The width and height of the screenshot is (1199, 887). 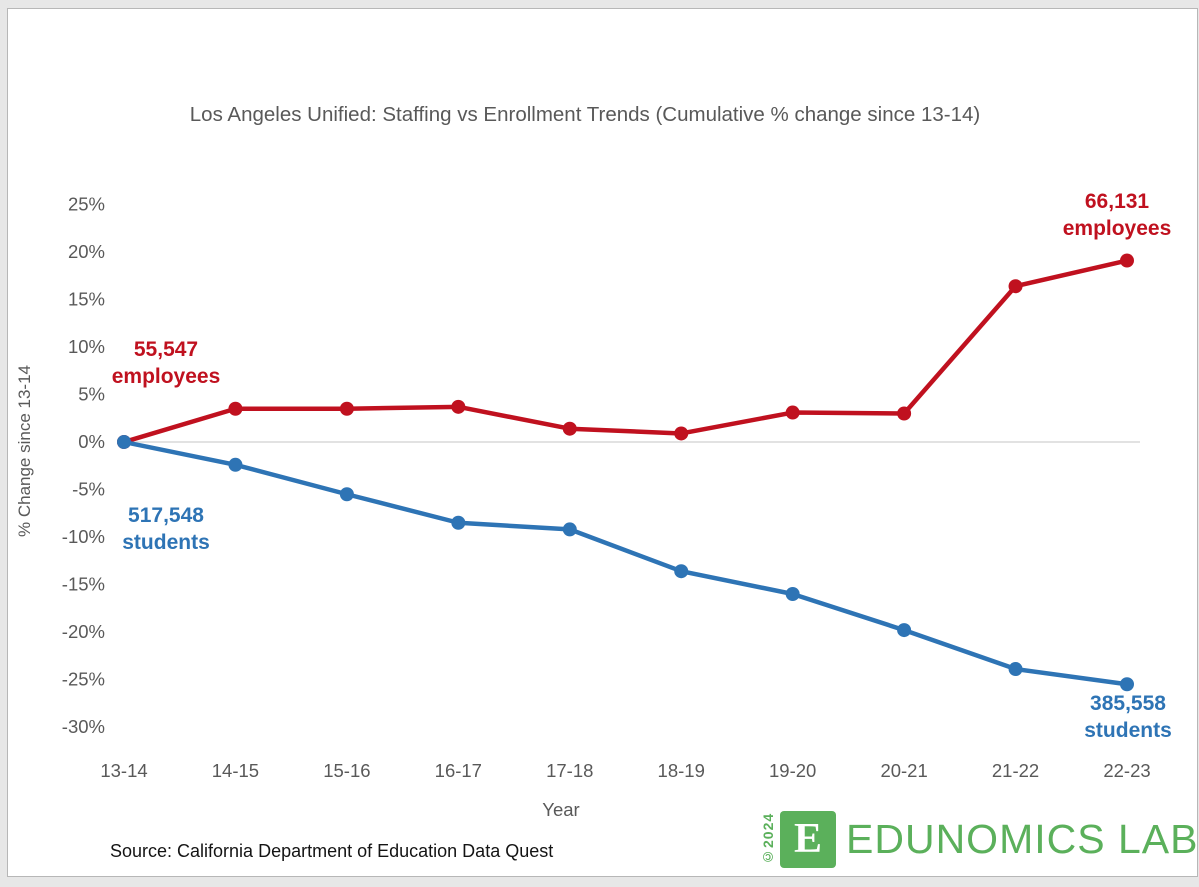 I want to click on x-tick-label: 17-18, so click(x=569, y=770).